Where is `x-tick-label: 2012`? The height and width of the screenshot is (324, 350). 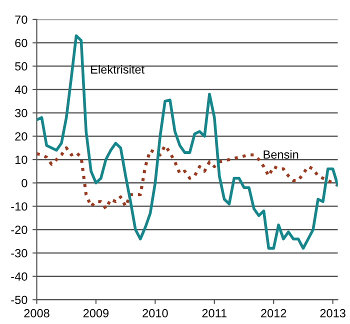 x-tick-label: 2012 is located at coordinates (273, 313).